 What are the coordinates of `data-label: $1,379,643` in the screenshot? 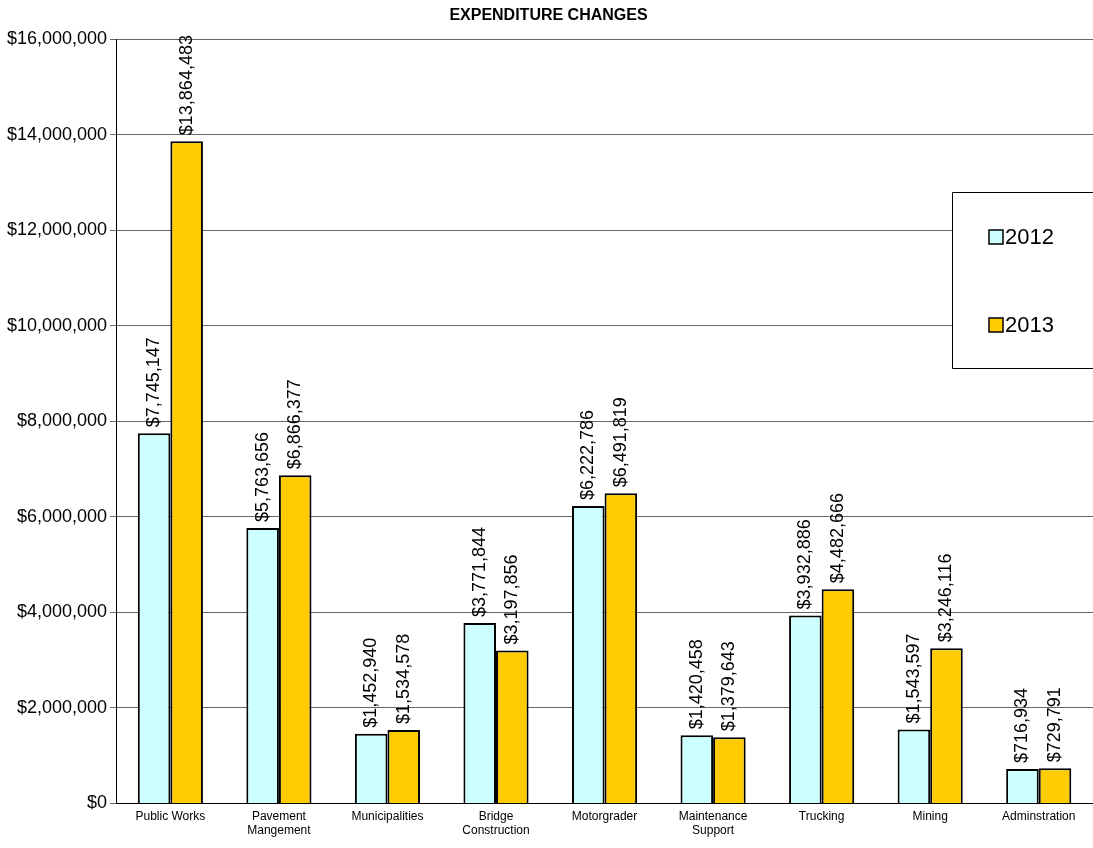 It's located at (728, 686).